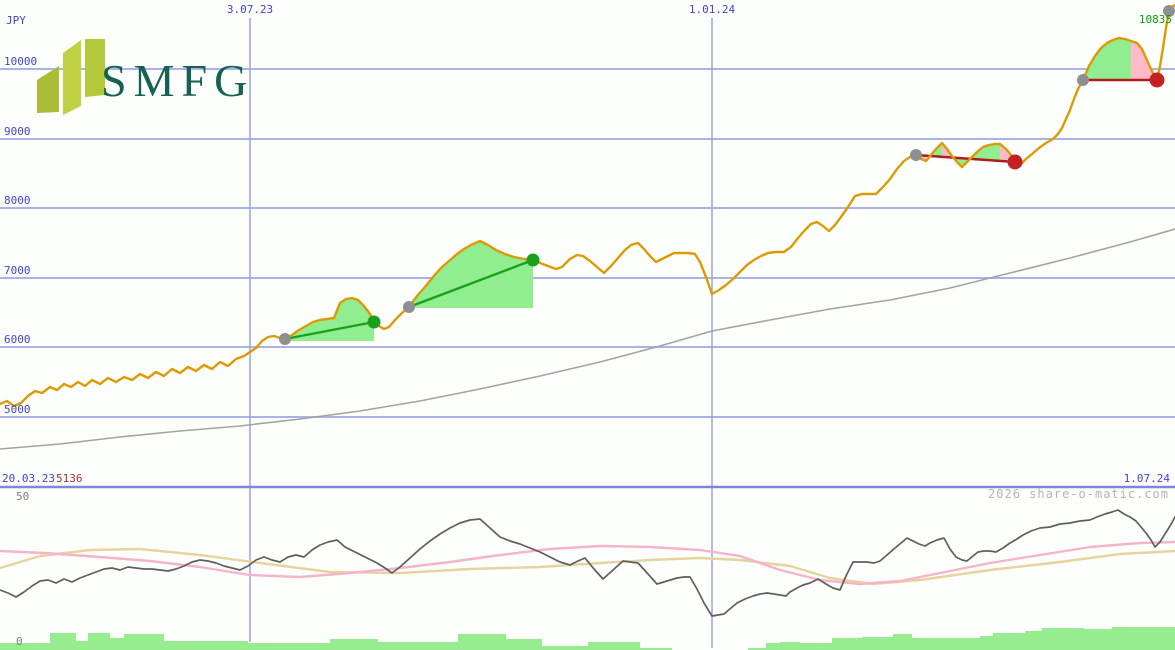  I want to click on end-date-label: 1.07.24, so click(1146, 478).